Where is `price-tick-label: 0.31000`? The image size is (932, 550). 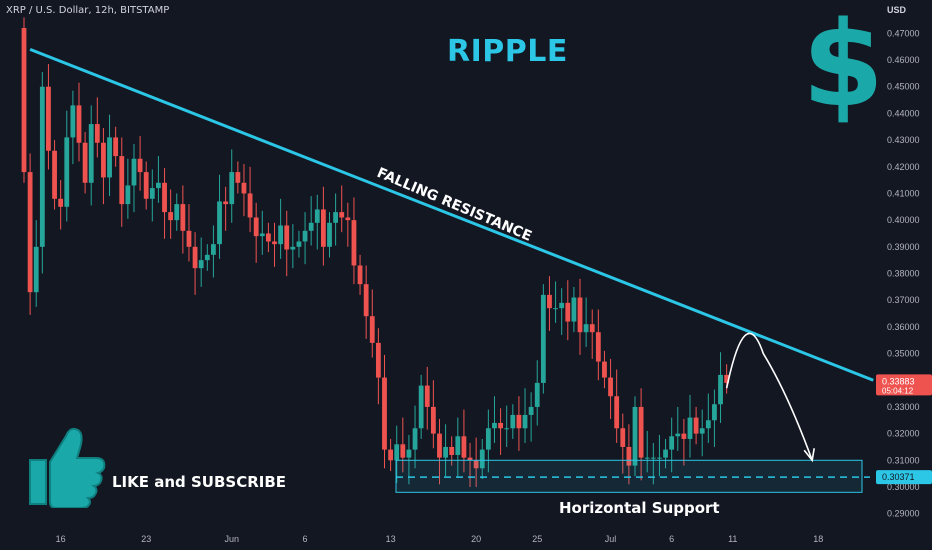 price-tick-label: 0.31000 is located at coordinates (903, 460).